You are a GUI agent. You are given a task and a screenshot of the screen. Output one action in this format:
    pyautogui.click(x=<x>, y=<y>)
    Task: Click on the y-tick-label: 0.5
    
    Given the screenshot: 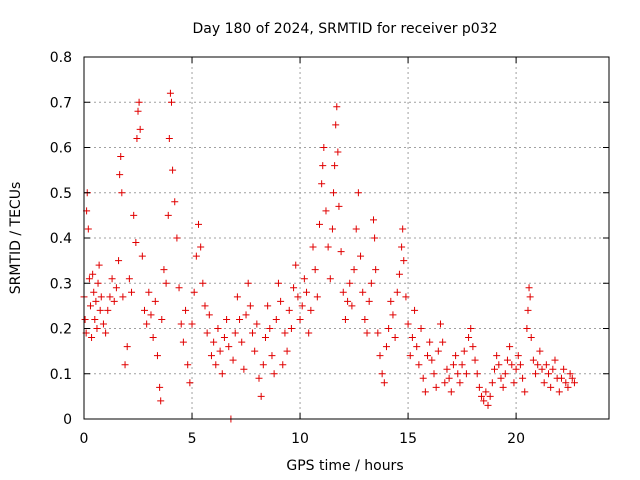 What is the action you would take?
    pyautogui.click(x=61, y=194)
    